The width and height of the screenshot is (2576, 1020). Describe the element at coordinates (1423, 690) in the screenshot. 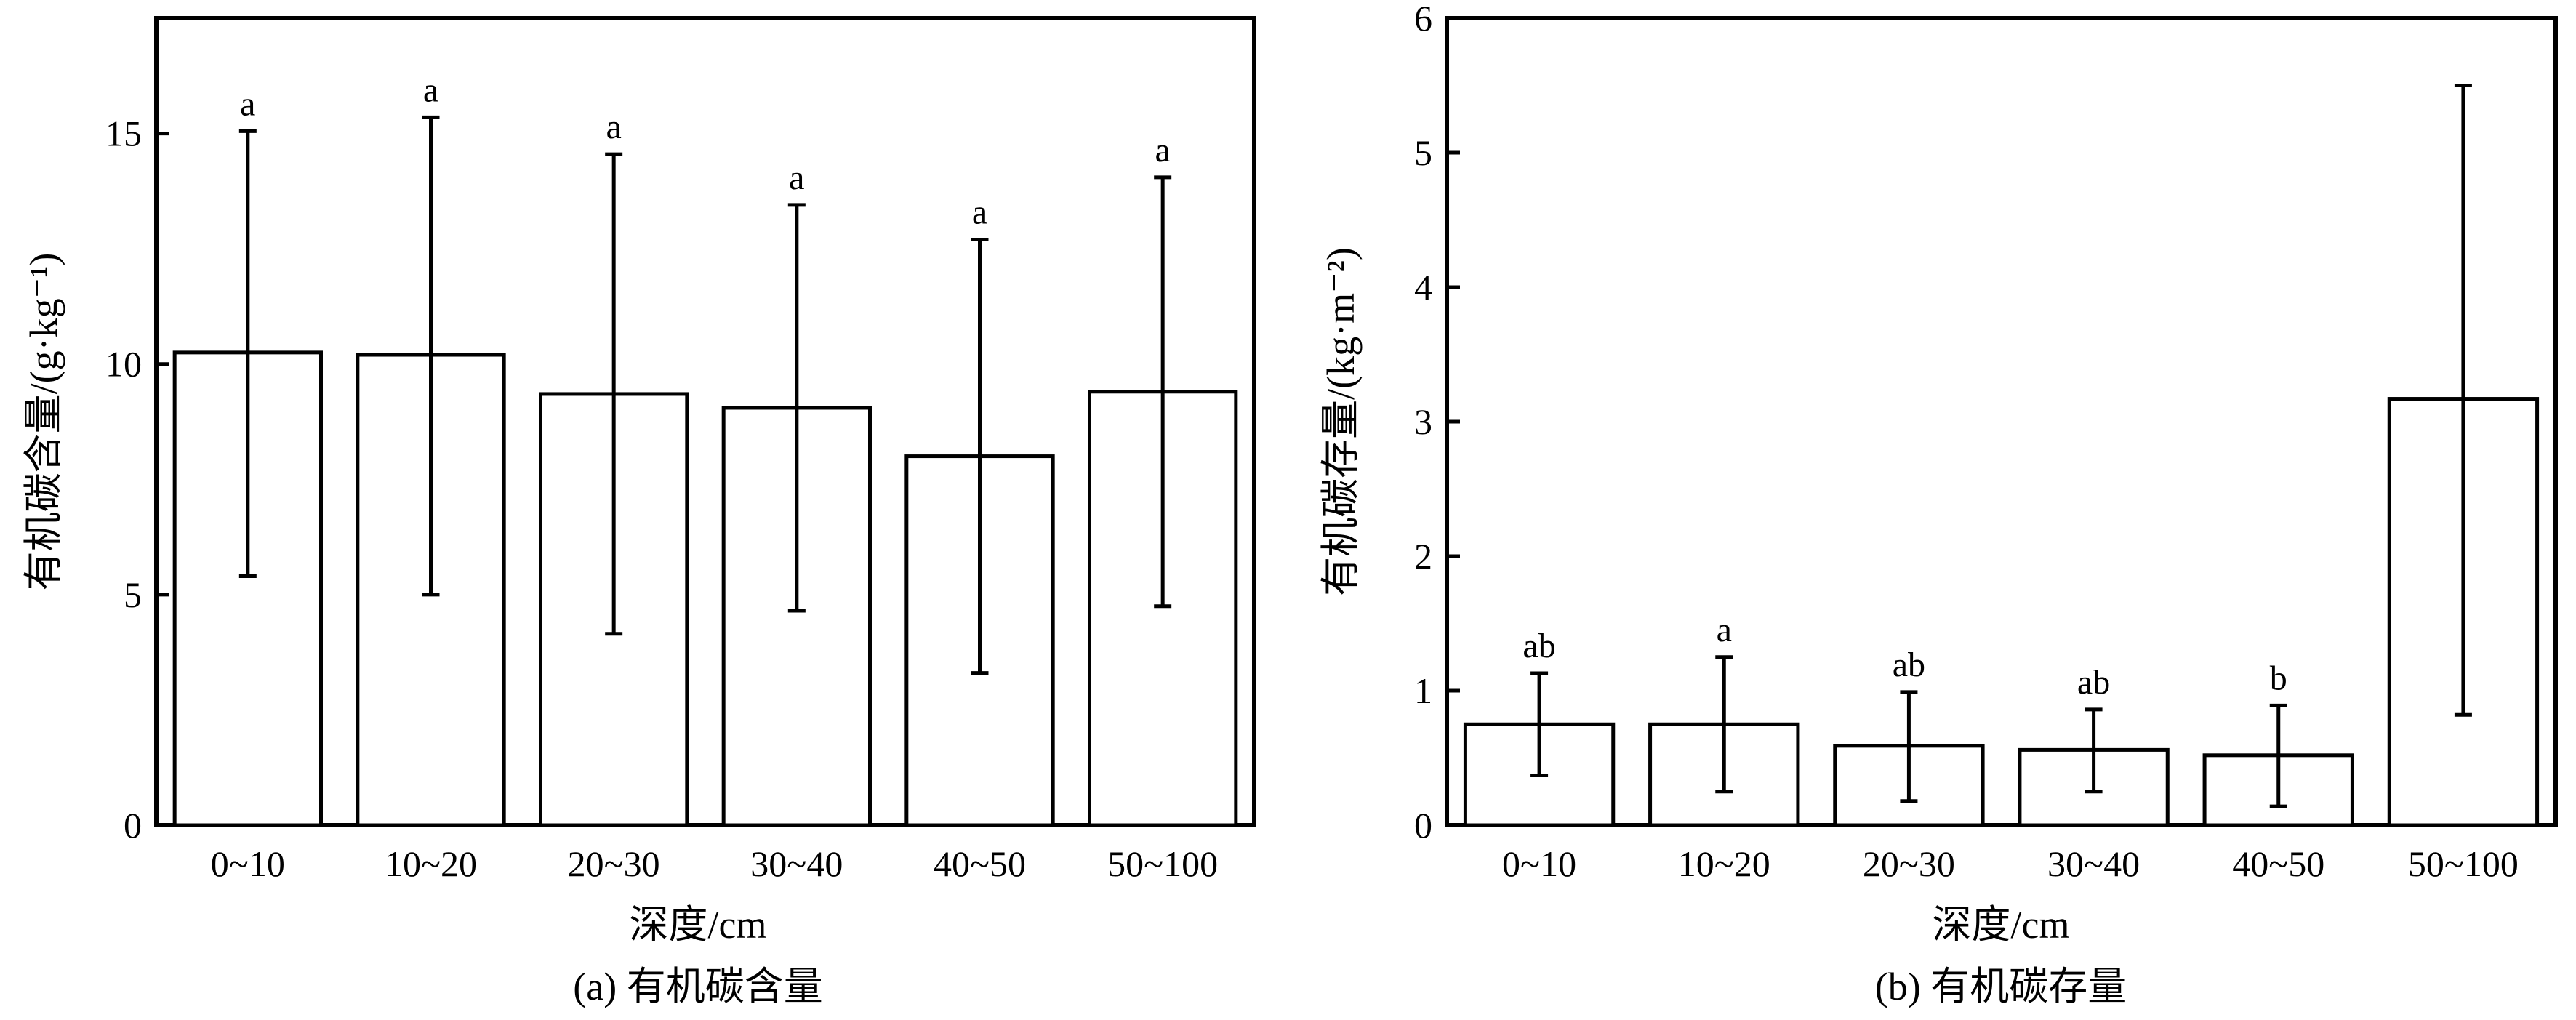

I see `y-tick-label: 1` at that location.